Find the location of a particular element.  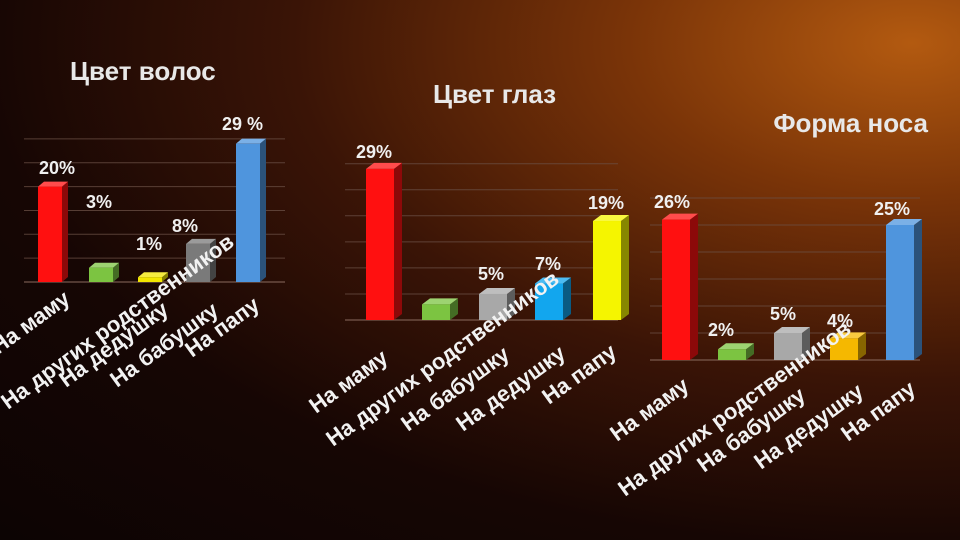

data-label: 29% is located at coordinates (374, 152).